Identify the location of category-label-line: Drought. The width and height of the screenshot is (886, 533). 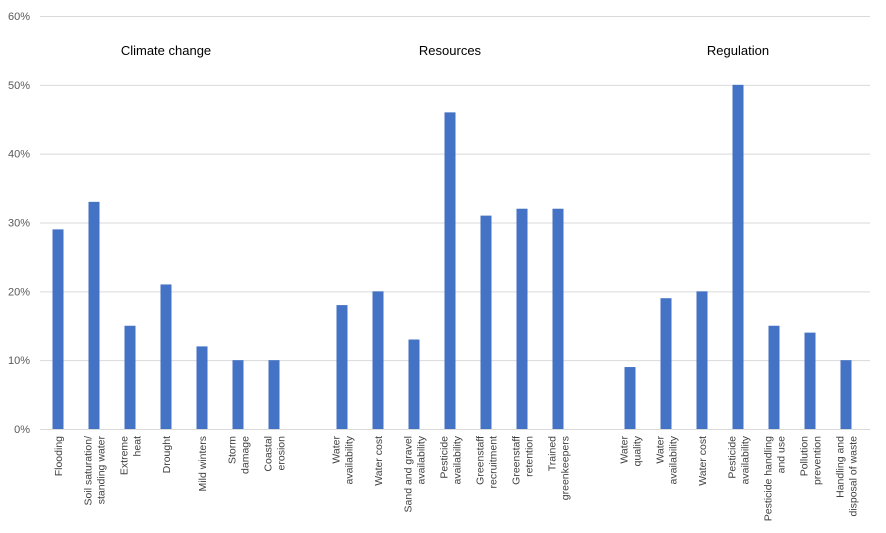
(167, 454).